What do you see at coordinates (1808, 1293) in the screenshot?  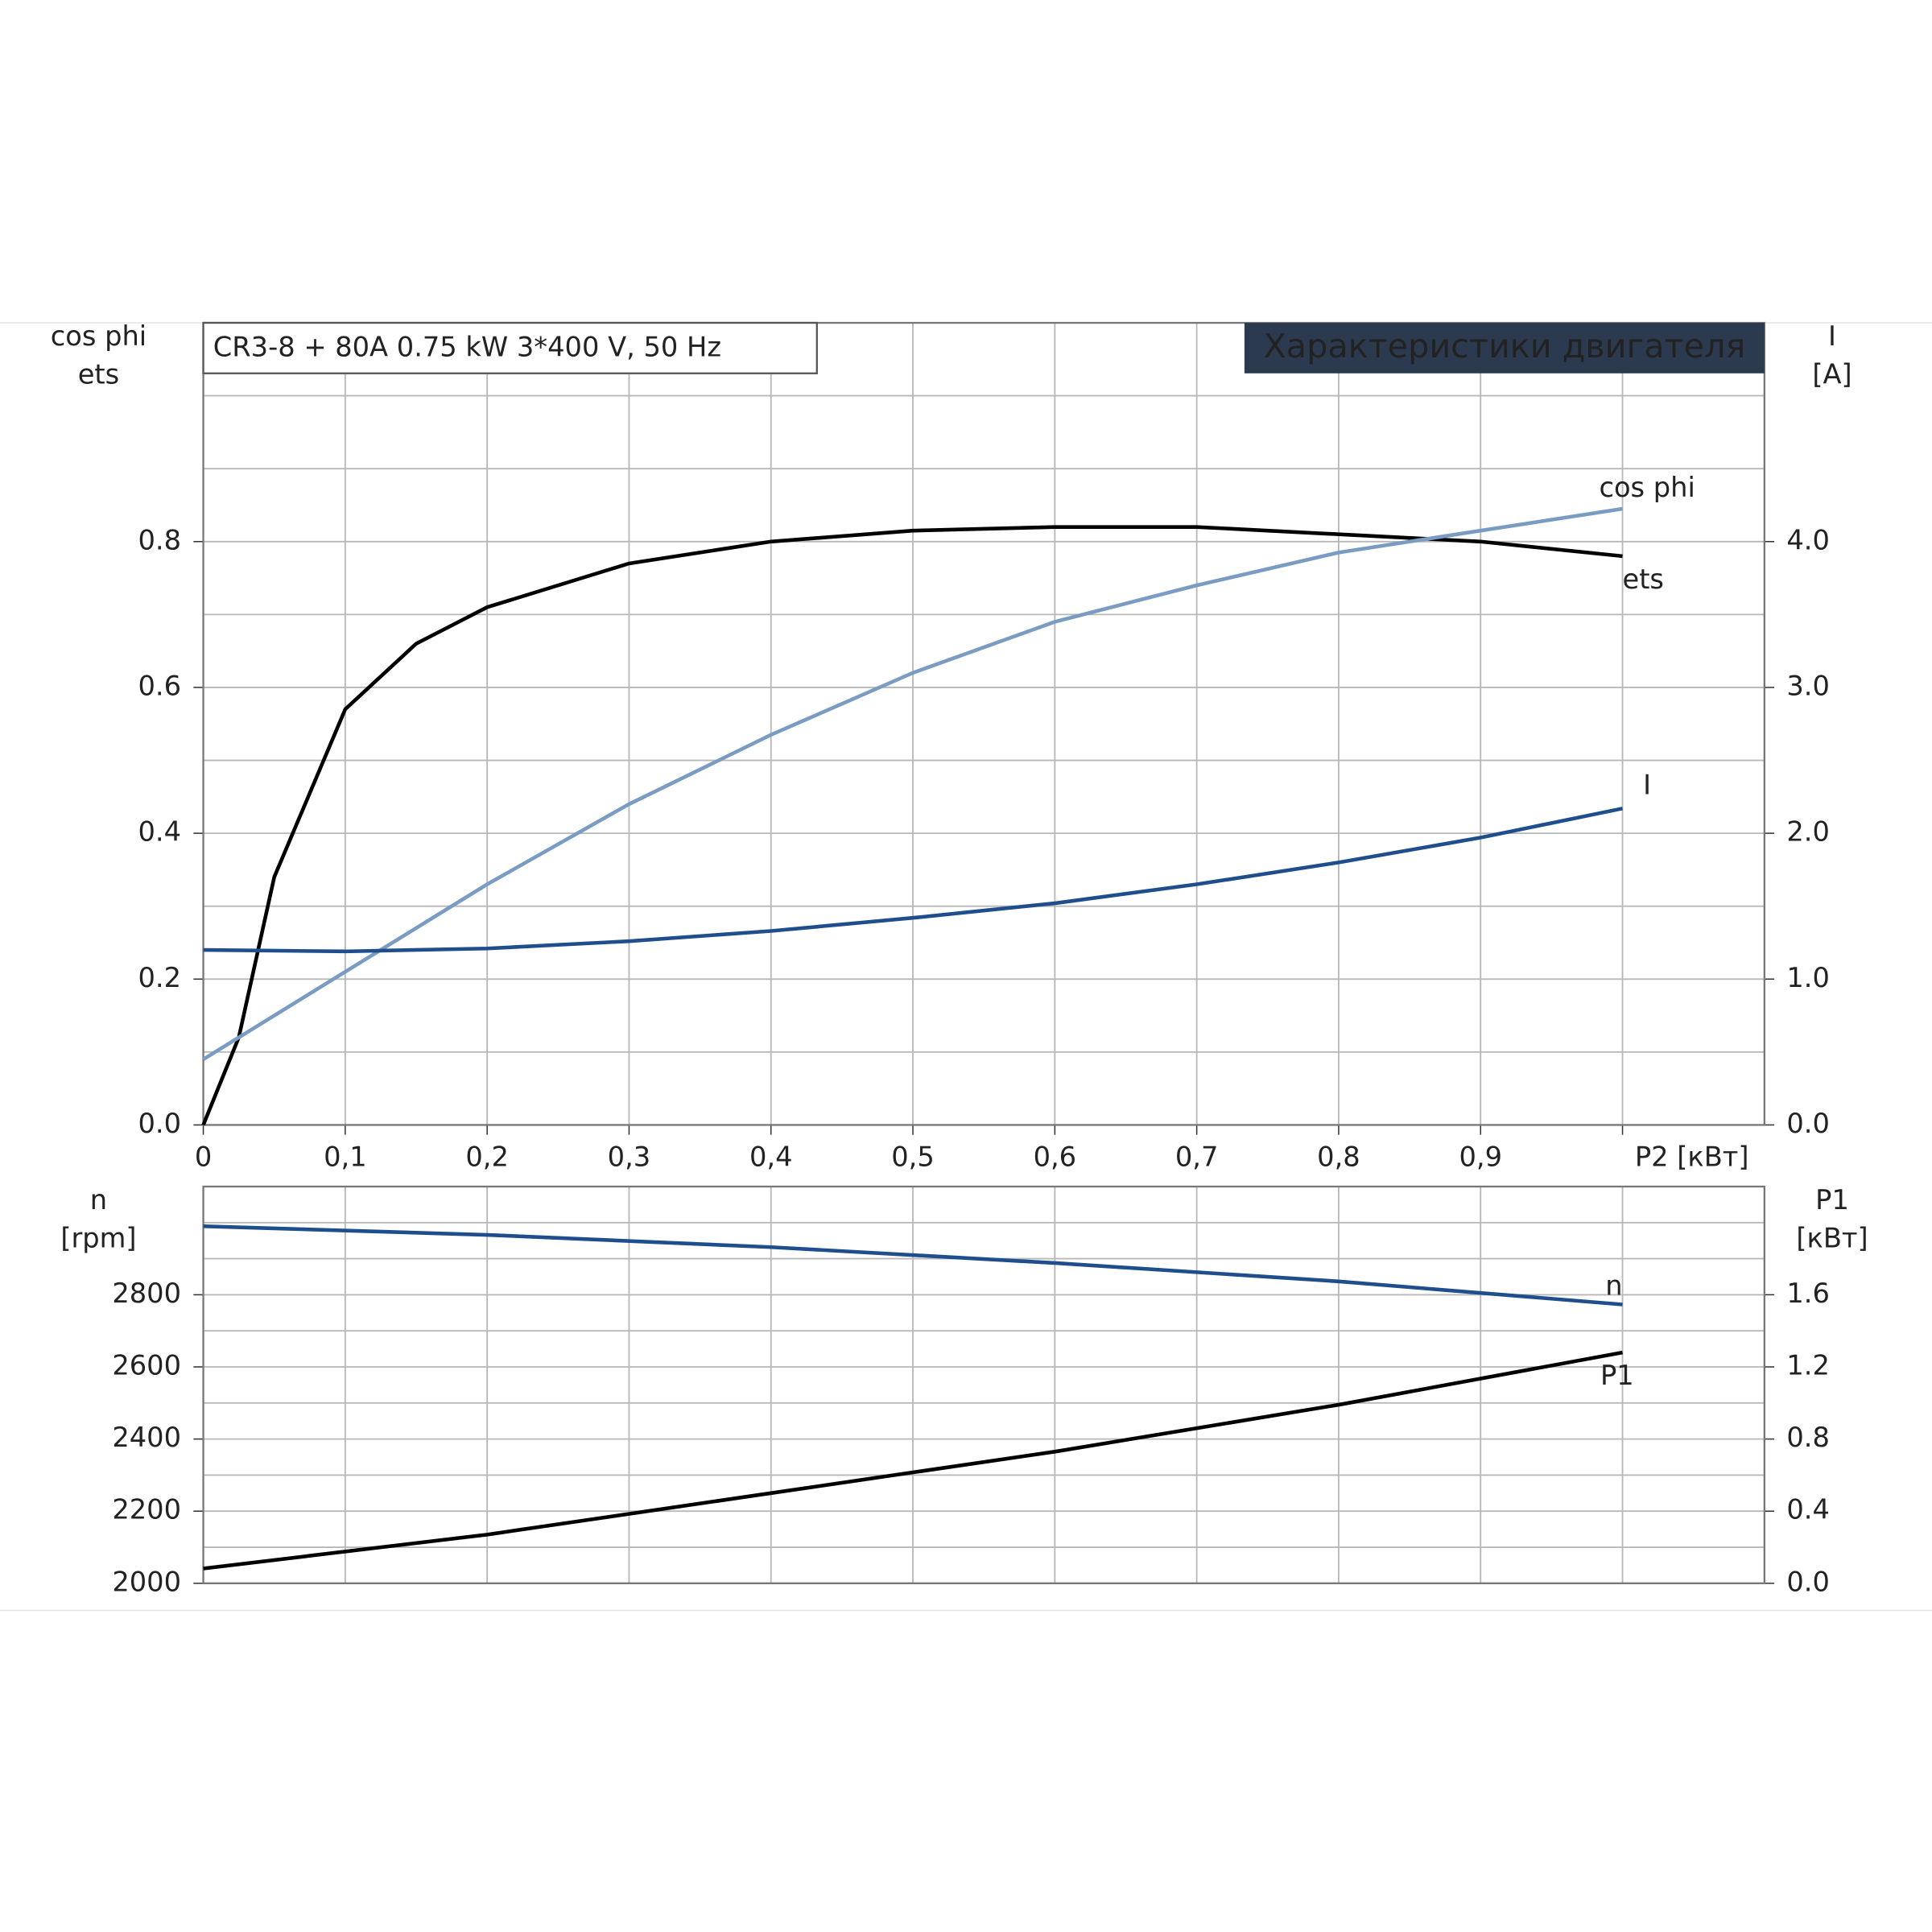 I see `y2-tick-label: 1.6` at bounding box center [1808, 1293].